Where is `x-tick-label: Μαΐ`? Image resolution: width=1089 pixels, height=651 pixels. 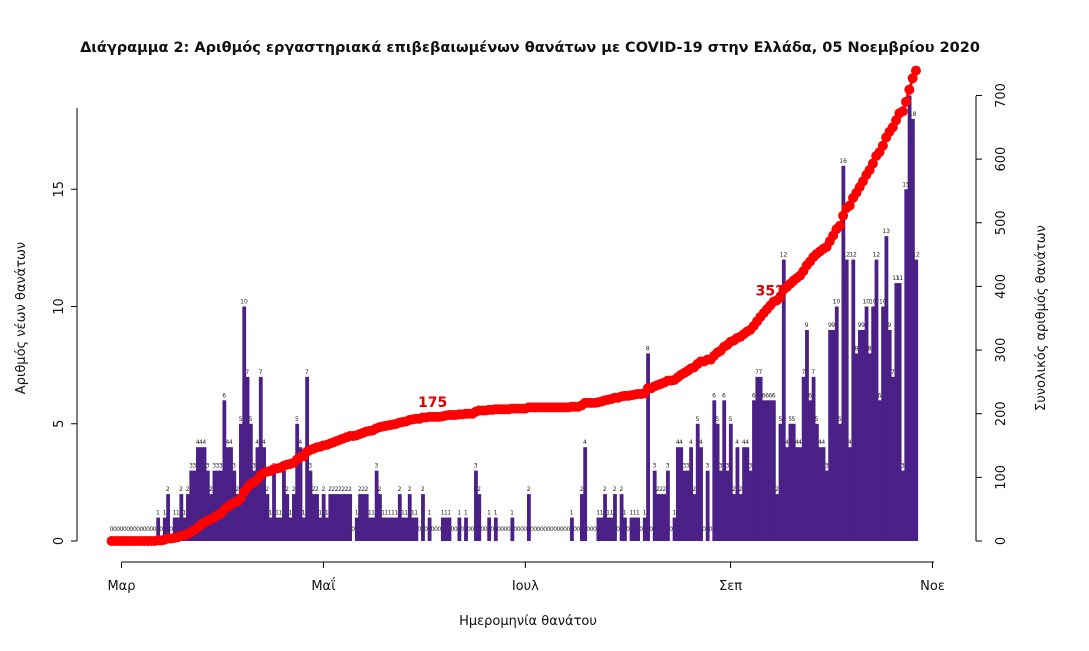
x-tick-label: Μαΐ is located at coordinates (323, 586).